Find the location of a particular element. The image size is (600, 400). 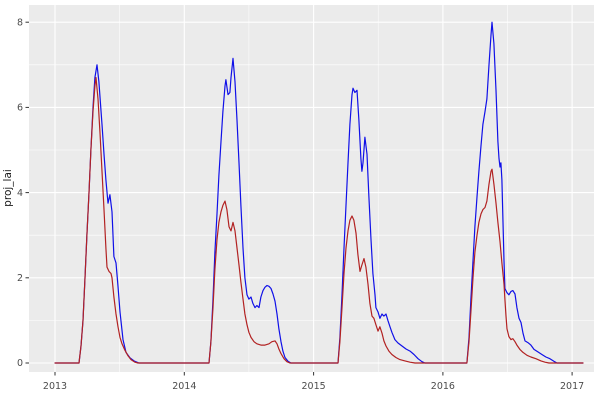

x-tick-label: 2016 is located at coordinates (443, 386).